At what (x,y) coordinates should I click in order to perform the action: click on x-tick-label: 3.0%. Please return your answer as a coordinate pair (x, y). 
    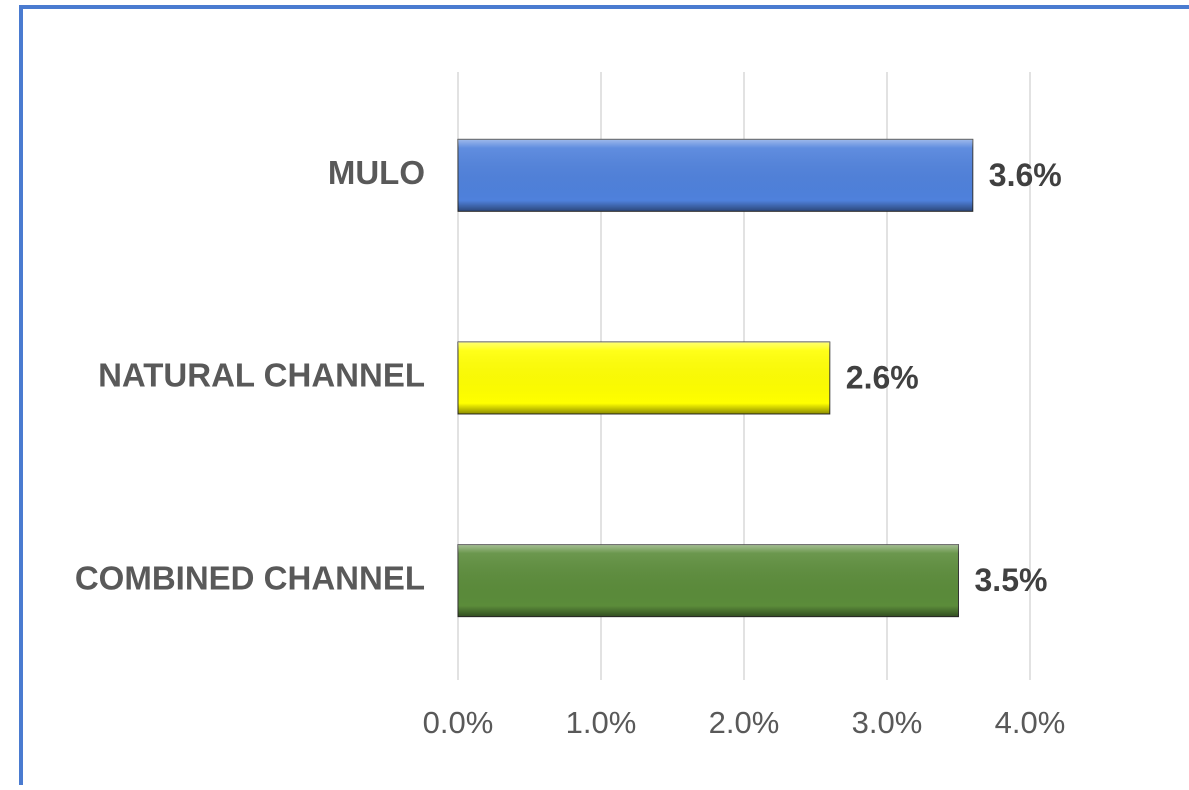
    Looking at the image, I should click on (887, 722).